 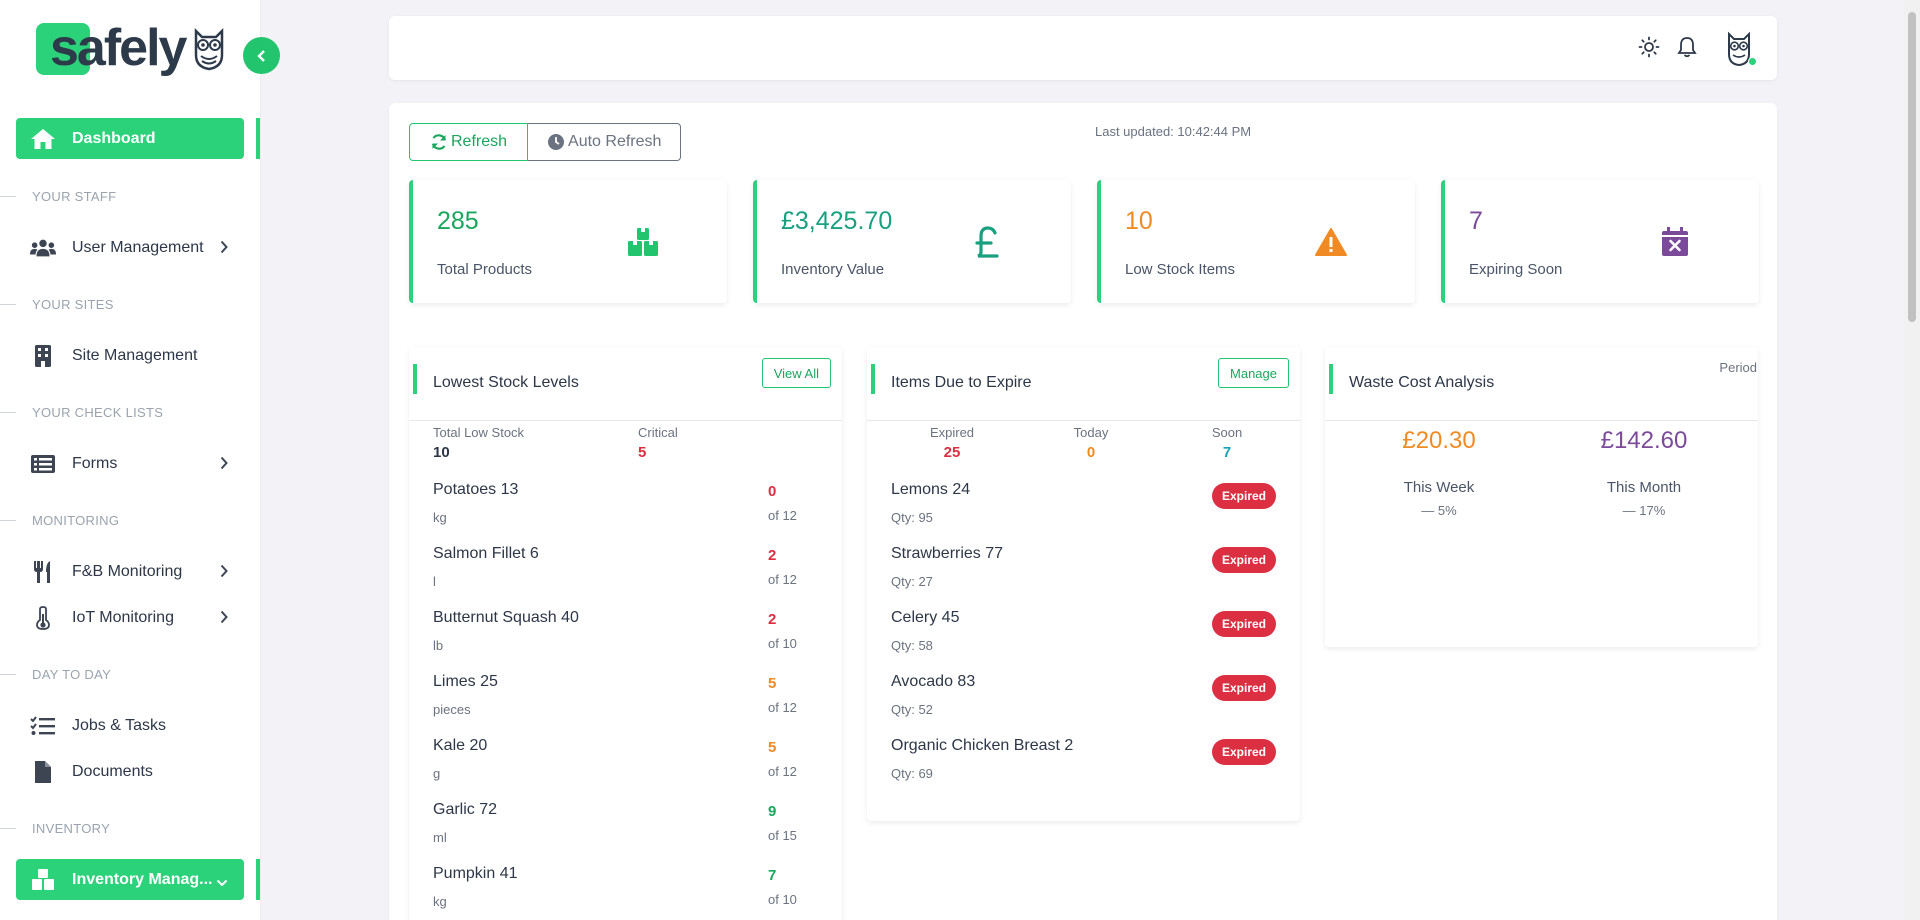 I want to click on chevron-left-icon, so click(x=260, y=55).